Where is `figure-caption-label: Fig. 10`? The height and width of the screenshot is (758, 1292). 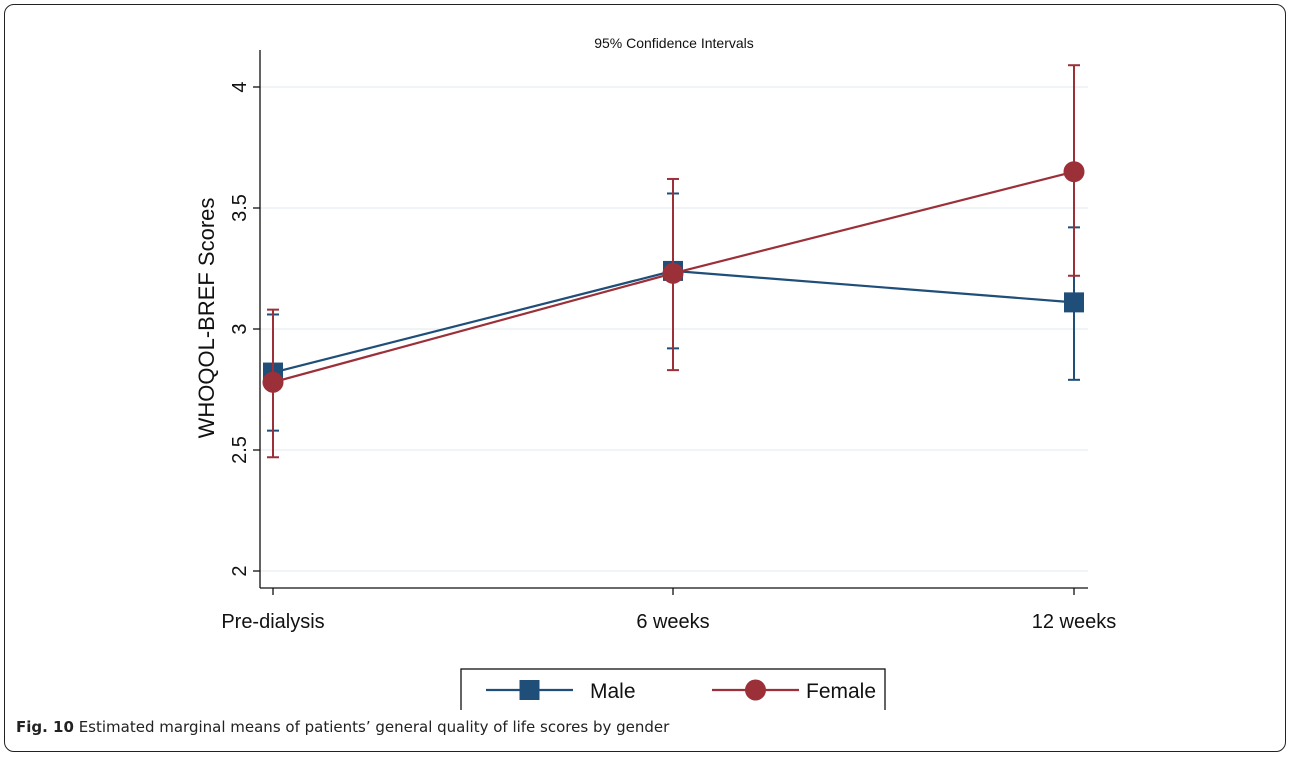 figure-caption-label: Fig. 10 is located at coordinates (45, 727).